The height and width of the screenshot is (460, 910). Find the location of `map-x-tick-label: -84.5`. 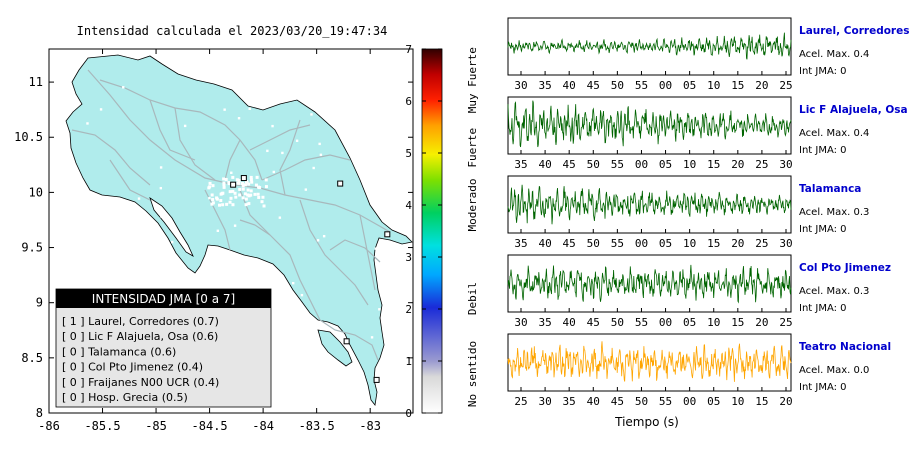

map-x-tick-label: -84.5 is located at coordinates (210, 426).